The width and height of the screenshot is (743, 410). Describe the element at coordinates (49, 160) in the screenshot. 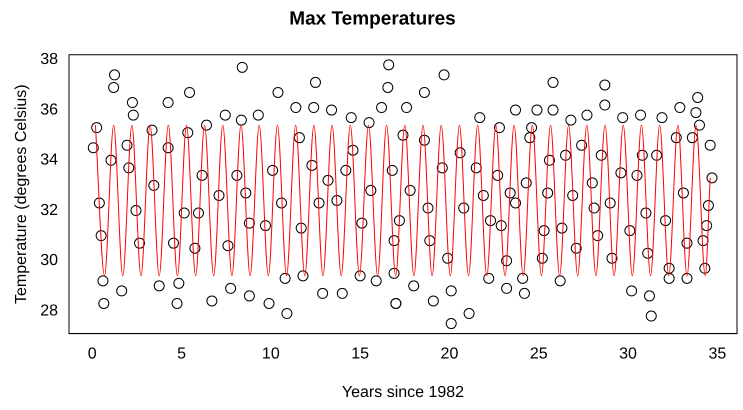

I see `y-tick-label: 34` at that location.